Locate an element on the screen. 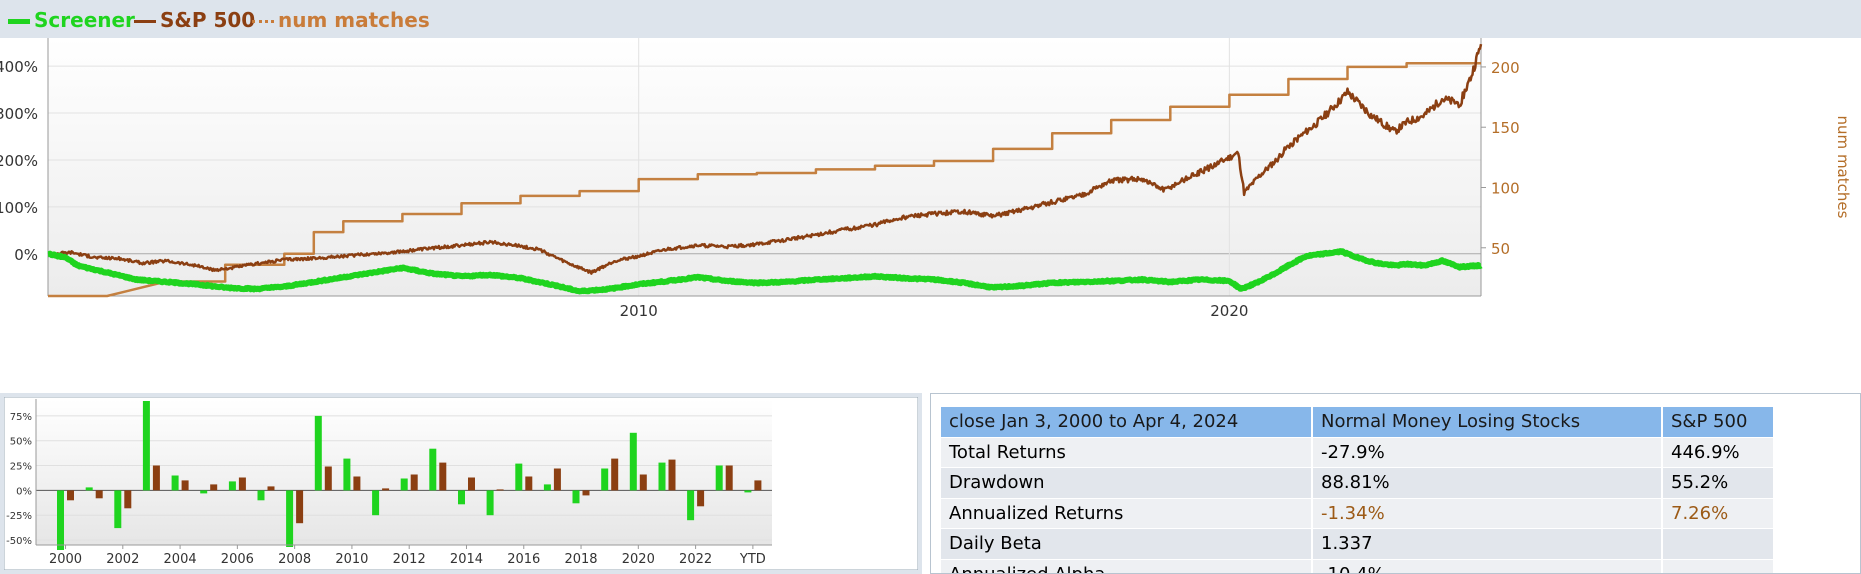 The width and height of the screenshot is (1861, 574). legend-item-num-matches: num matches is located at coordinates (341, 20).